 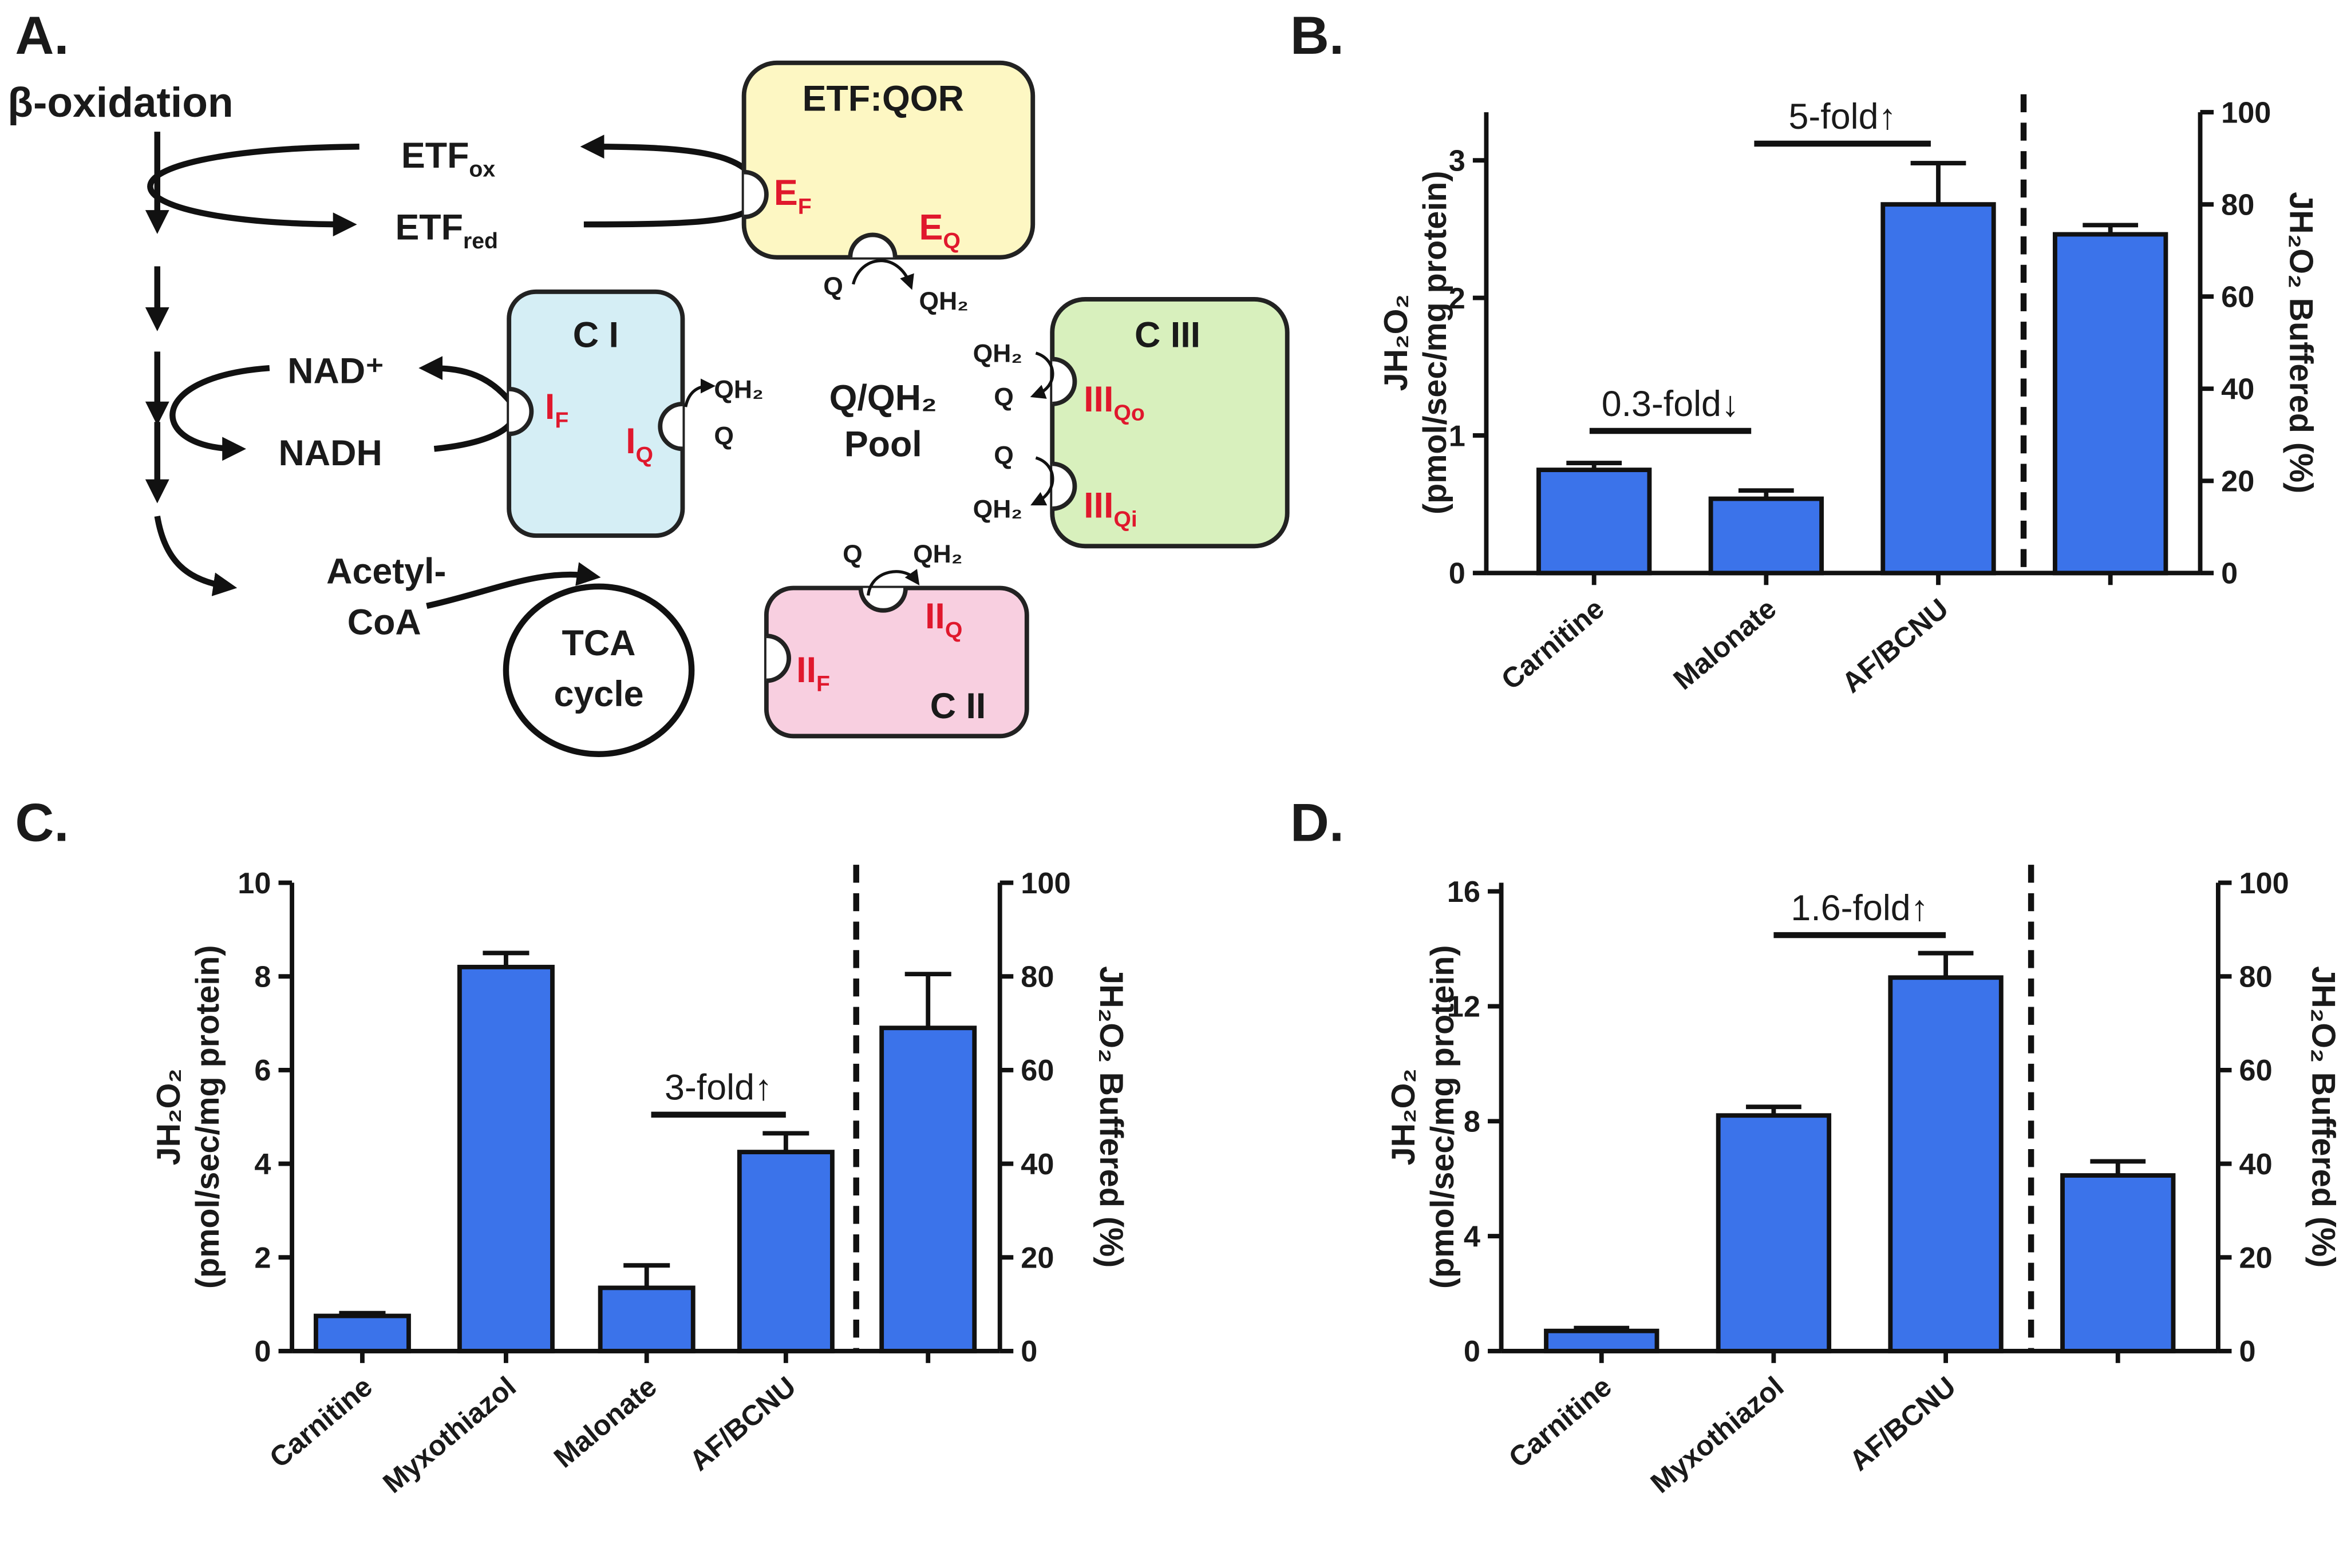 I want to click on box-label: C II, so click(x=958, y=706).